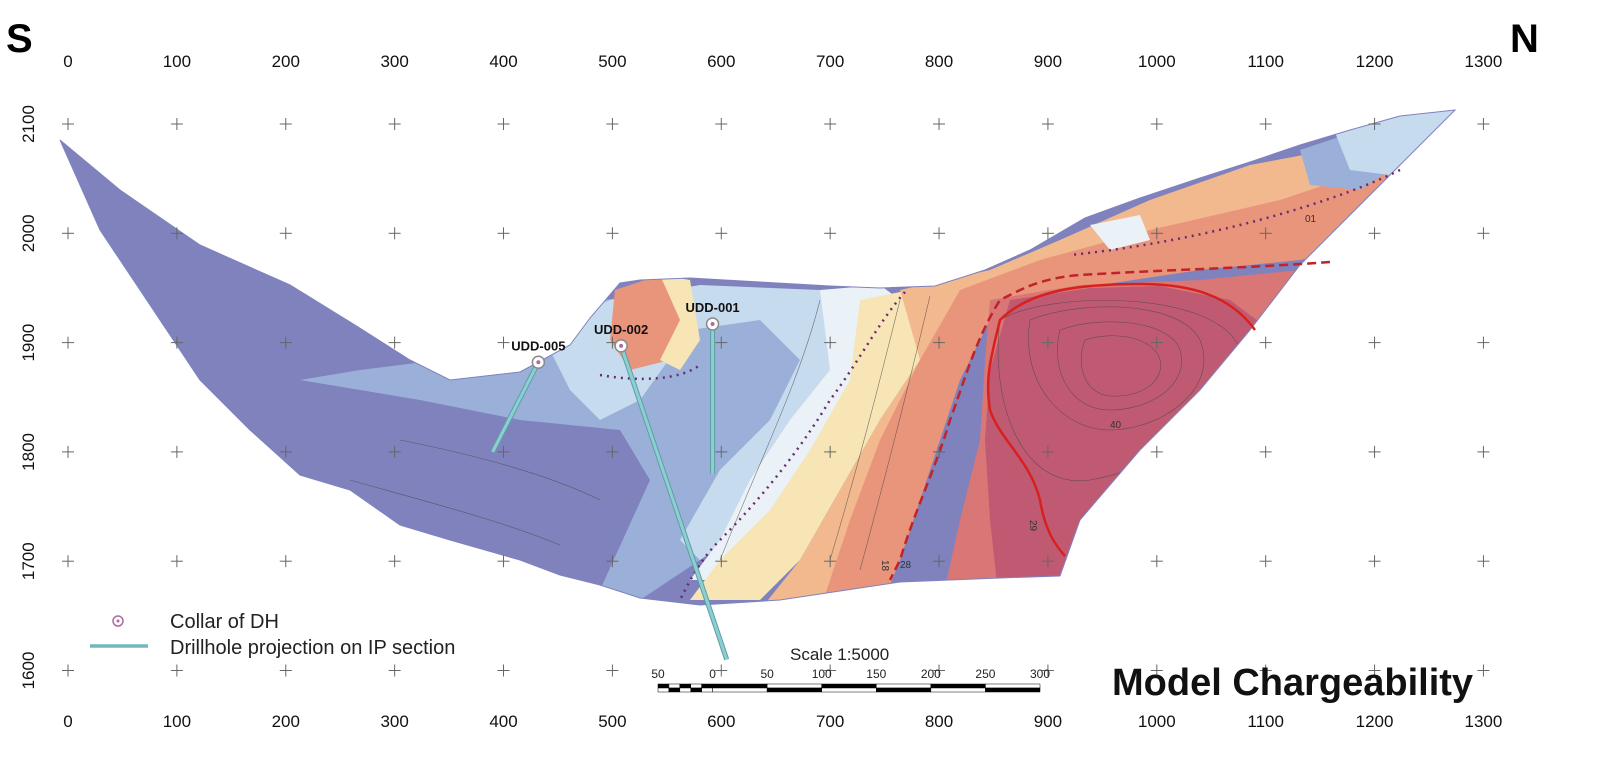 The image size is (1610, 776). Describe the element at coordinates (712, 674) in the screenshot. I see `scale-tick-label: 0` at that location.